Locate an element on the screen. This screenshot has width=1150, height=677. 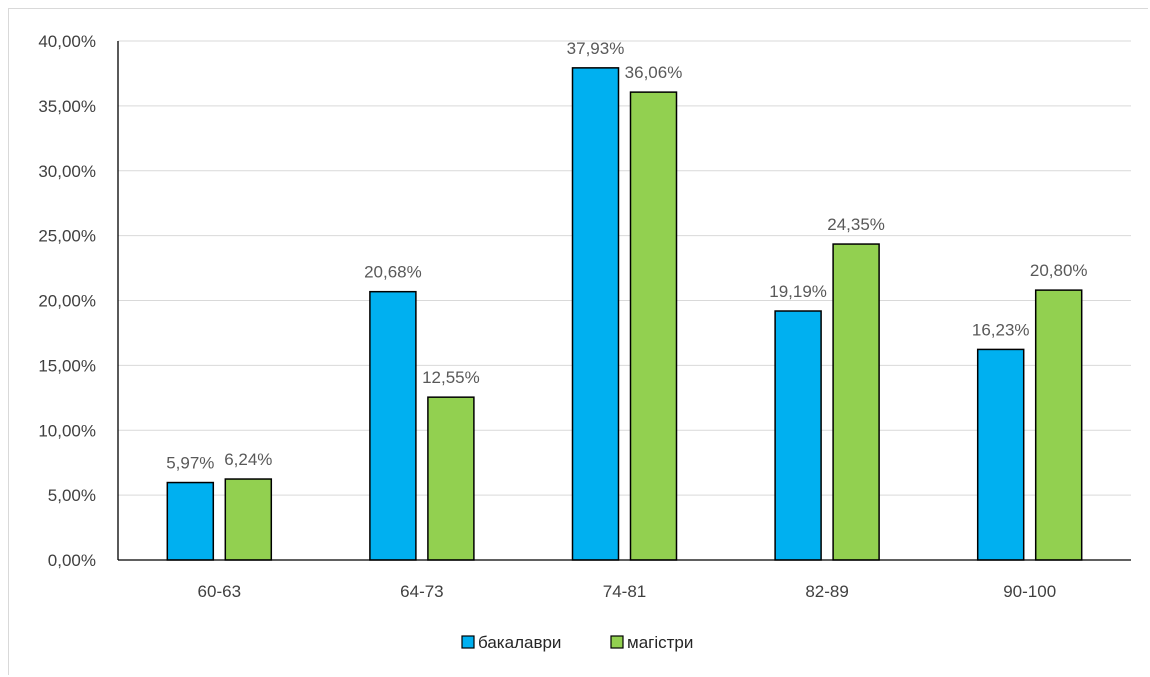
y-tick-label: 5,00% is located at coordinates (72, 495).